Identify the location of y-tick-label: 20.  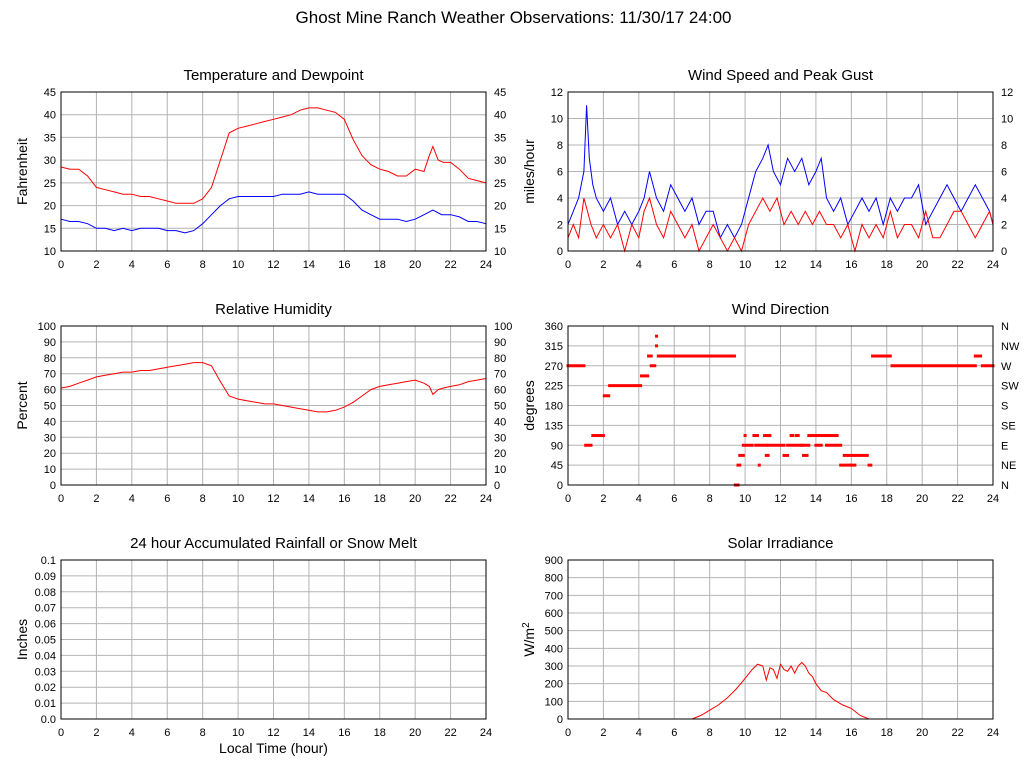
(50, 454).